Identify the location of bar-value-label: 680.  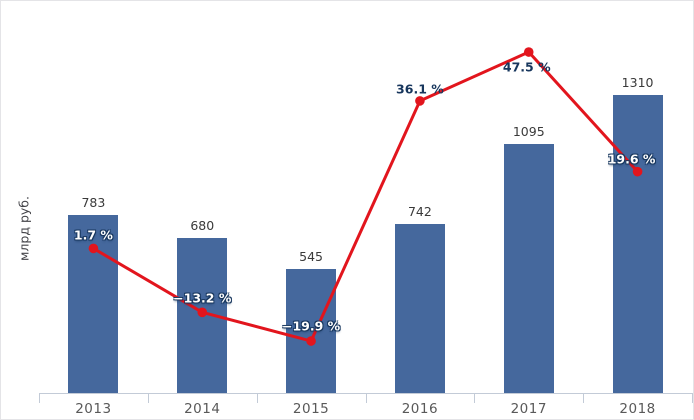
(202, 226).